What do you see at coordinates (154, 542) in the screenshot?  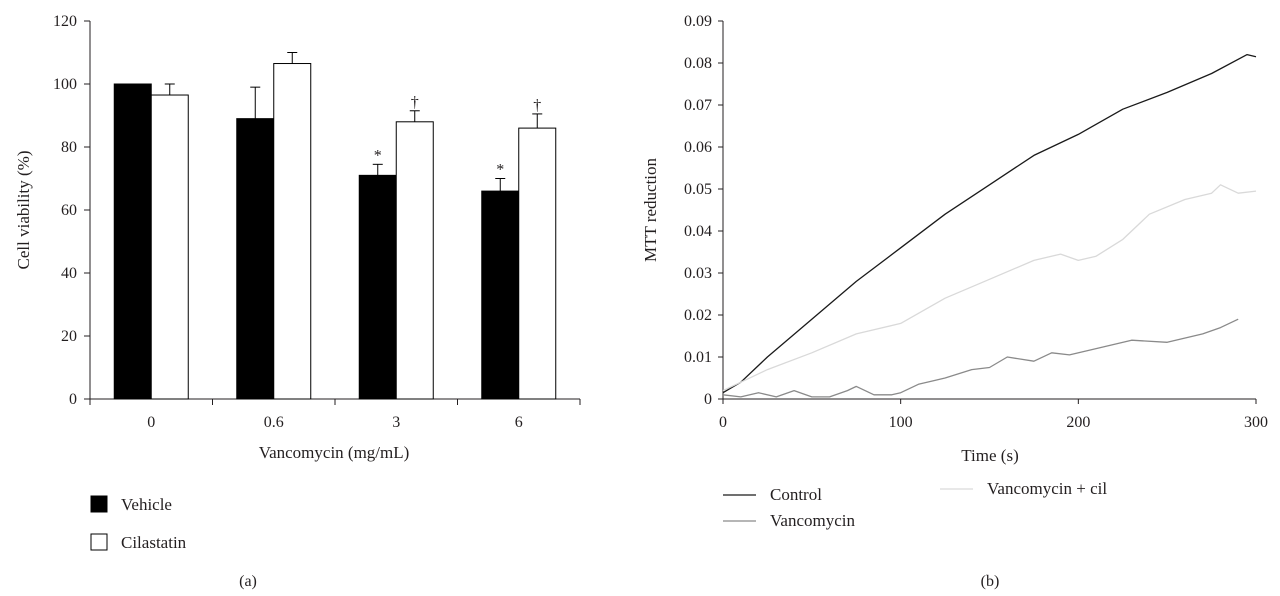 I see `legend-label: Cilastatin` at bounding box center [154, 542].